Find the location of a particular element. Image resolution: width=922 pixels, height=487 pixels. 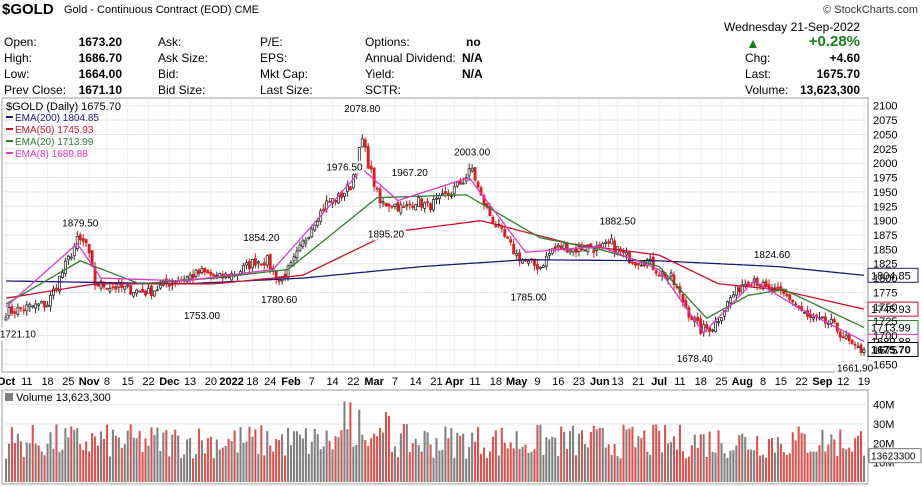

legend-entry: EMA(8) 1689.88 is located at coordinates (51, 154).